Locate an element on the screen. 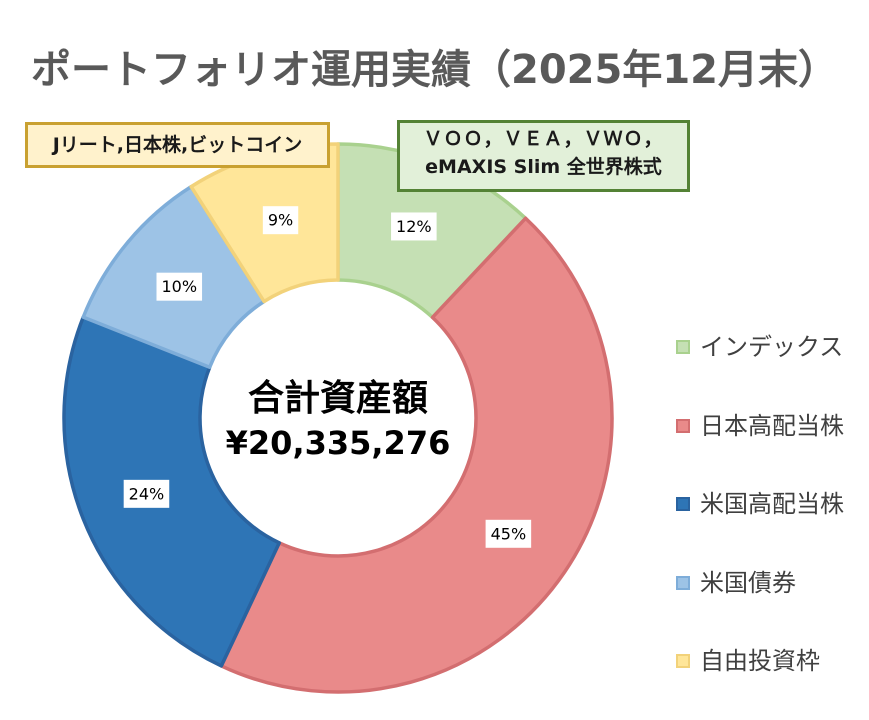  data-label-text: 9% is located at coordinates (280, 220).